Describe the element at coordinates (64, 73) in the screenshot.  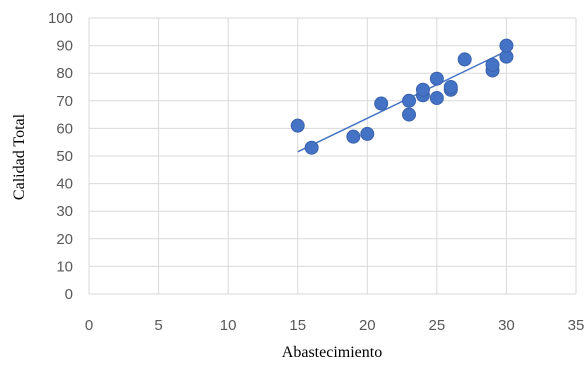
I see `y-tick-label: 80` at that location.